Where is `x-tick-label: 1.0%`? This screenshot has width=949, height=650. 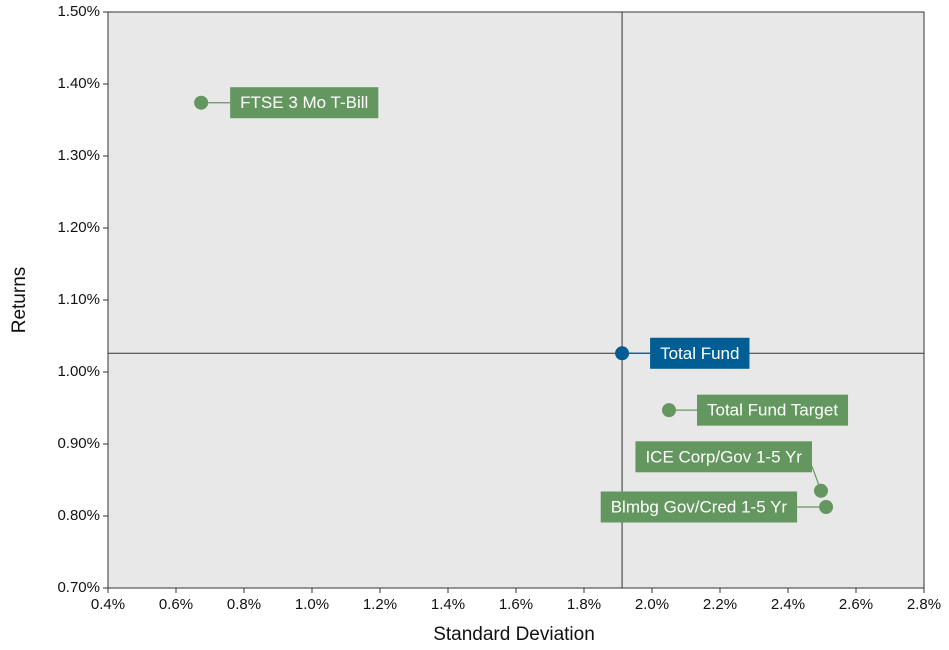
x-tick-label: 1.0% is located at coordinates (312, 604).